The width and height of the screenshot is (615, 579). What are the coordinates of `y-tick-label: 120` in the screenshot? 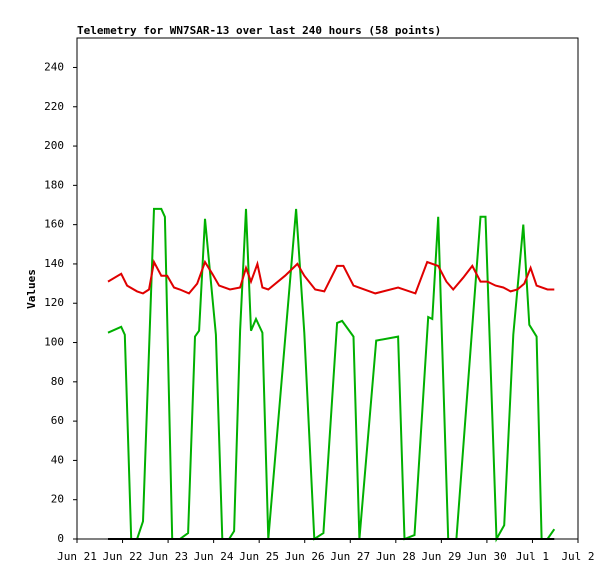 It's located at (54, 302).